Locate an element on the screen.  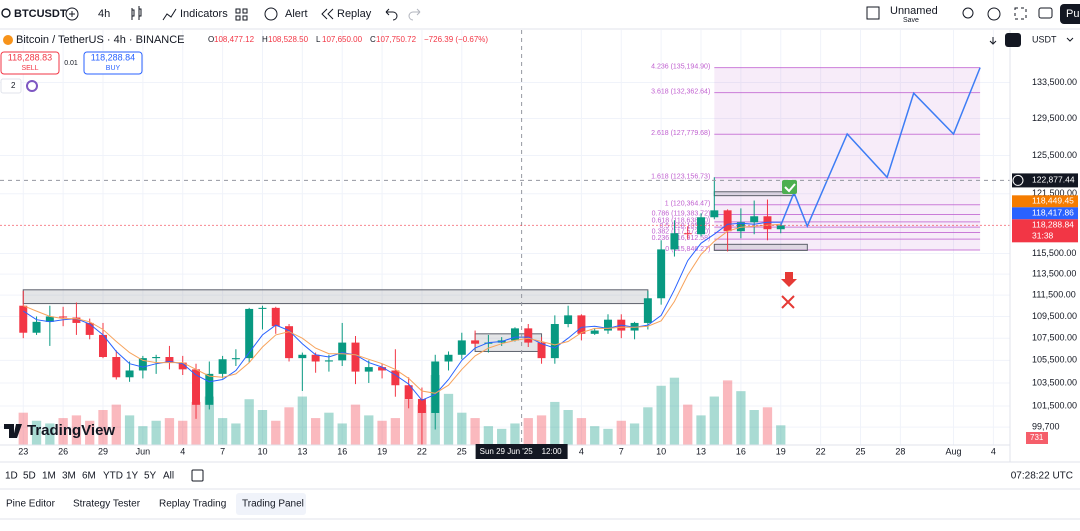
replay-button: Replay is located at coordinates (354, 14).